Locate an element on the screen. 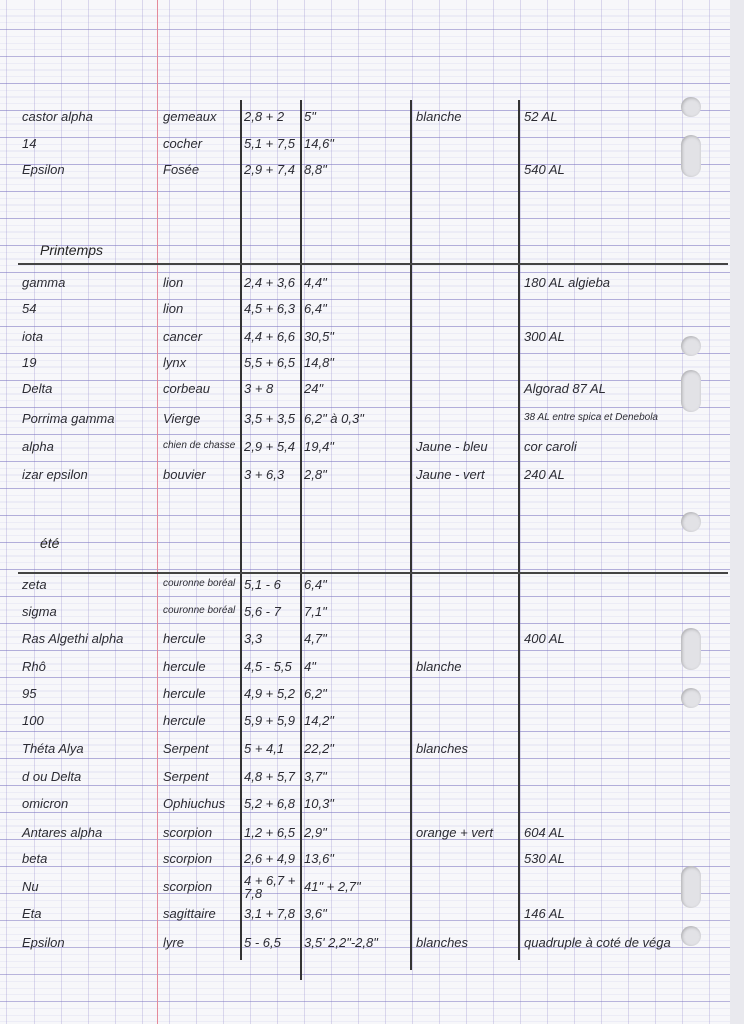  cell-magnitudes: 4 + 6,7 + 7,8 is located at coordinates (270, 887).